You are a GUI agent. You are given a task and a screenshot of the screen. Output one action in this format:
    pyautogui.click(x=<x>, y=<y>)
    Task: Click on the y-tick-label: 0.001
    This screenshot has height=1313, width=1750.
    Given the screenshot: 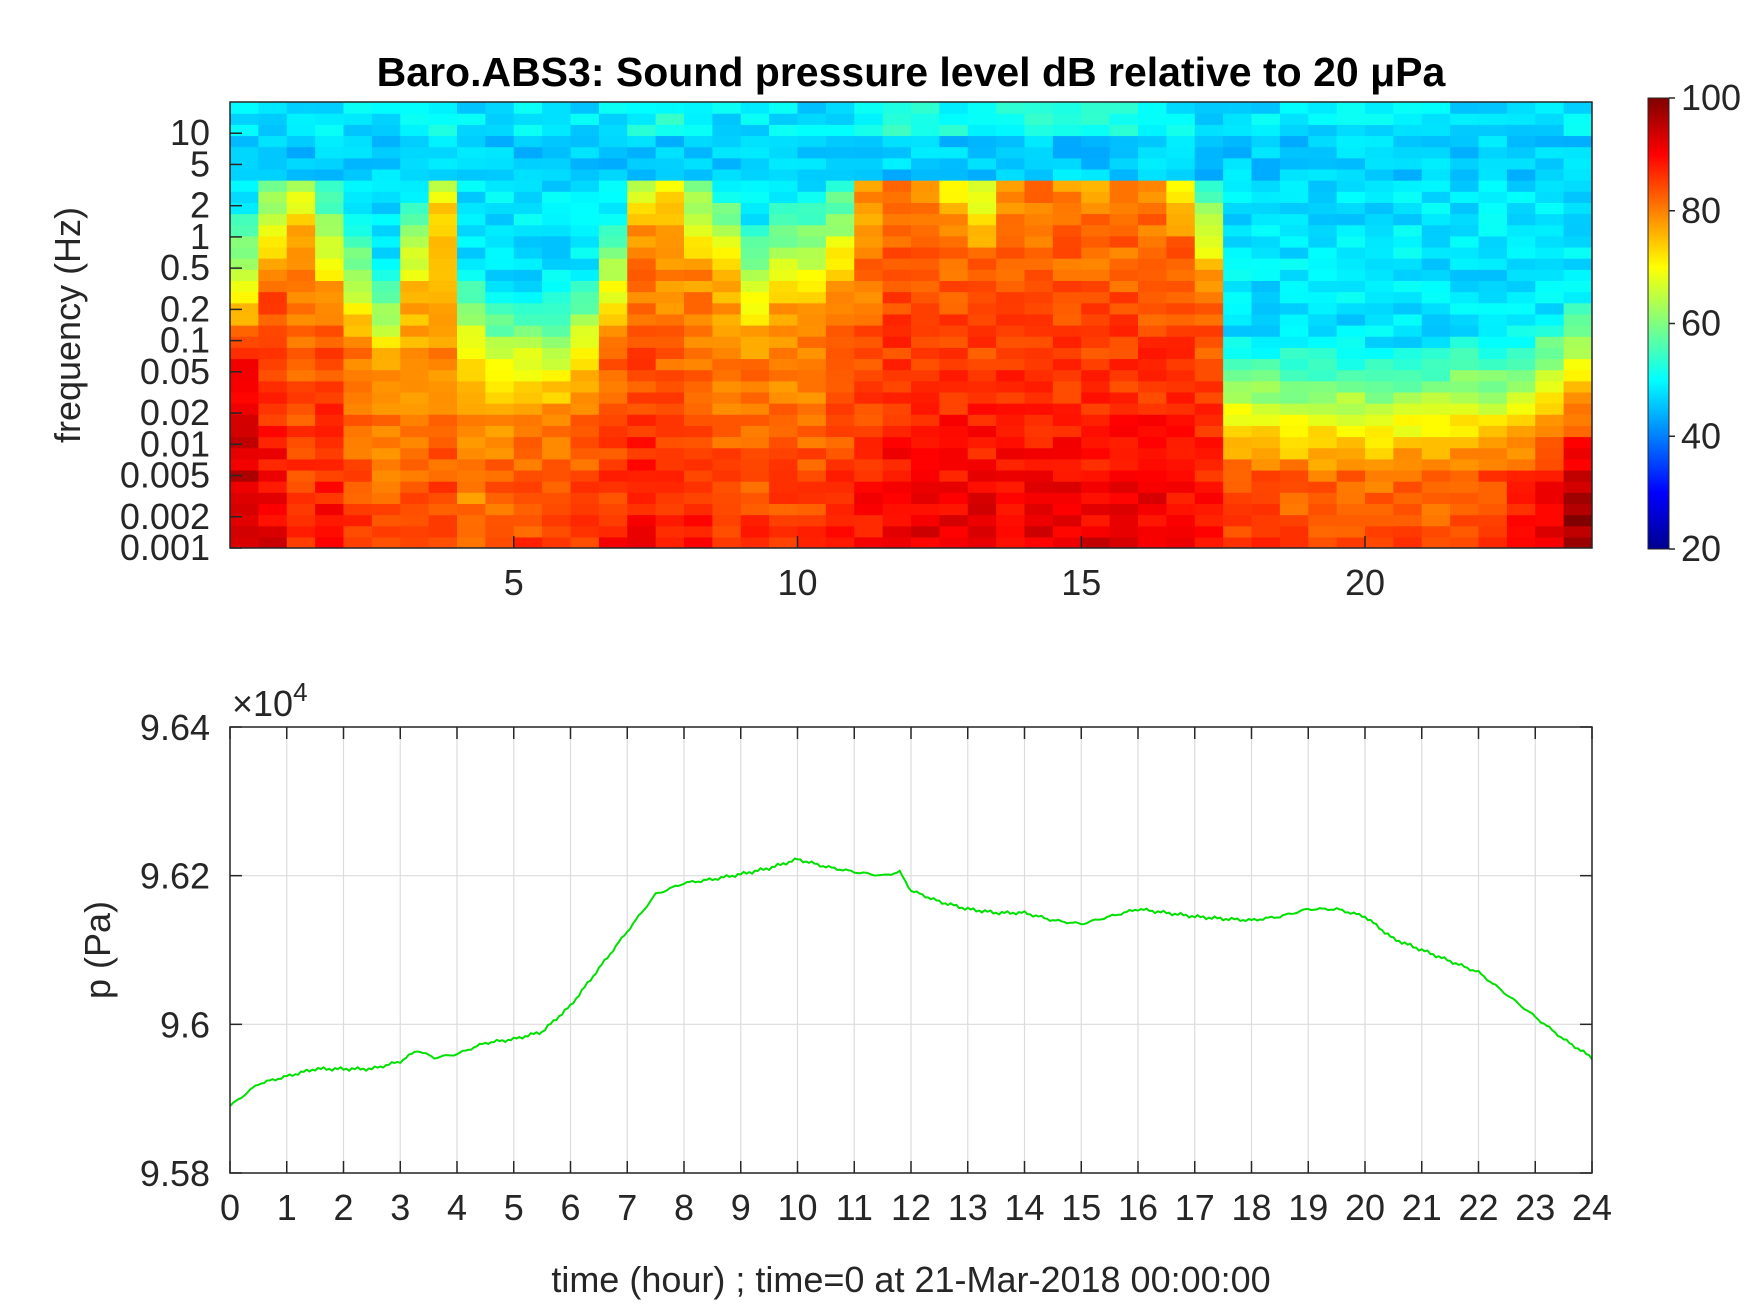 What is the action you would take?
    pyautogui.click(x=165, y=547)
    